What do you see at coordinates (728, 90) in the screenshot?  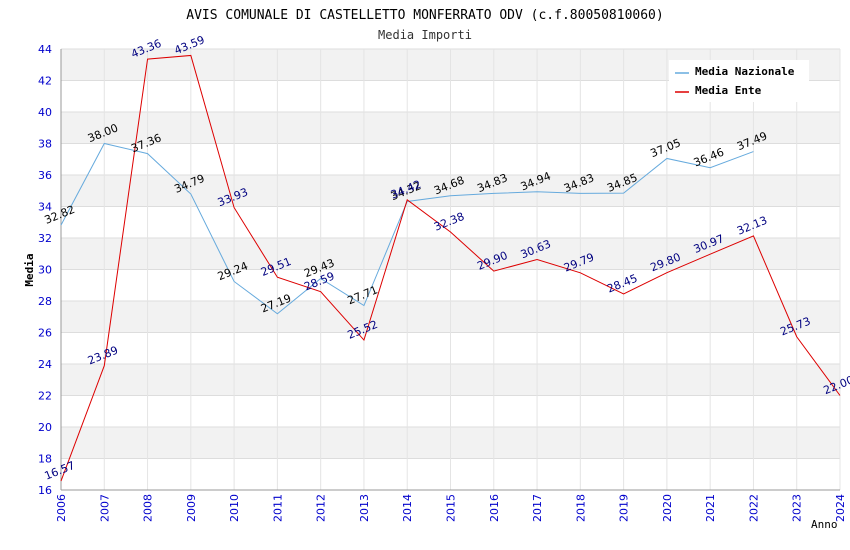 I see `legend-label-media-ente: Media Ente` at bounding box center [728, 90].